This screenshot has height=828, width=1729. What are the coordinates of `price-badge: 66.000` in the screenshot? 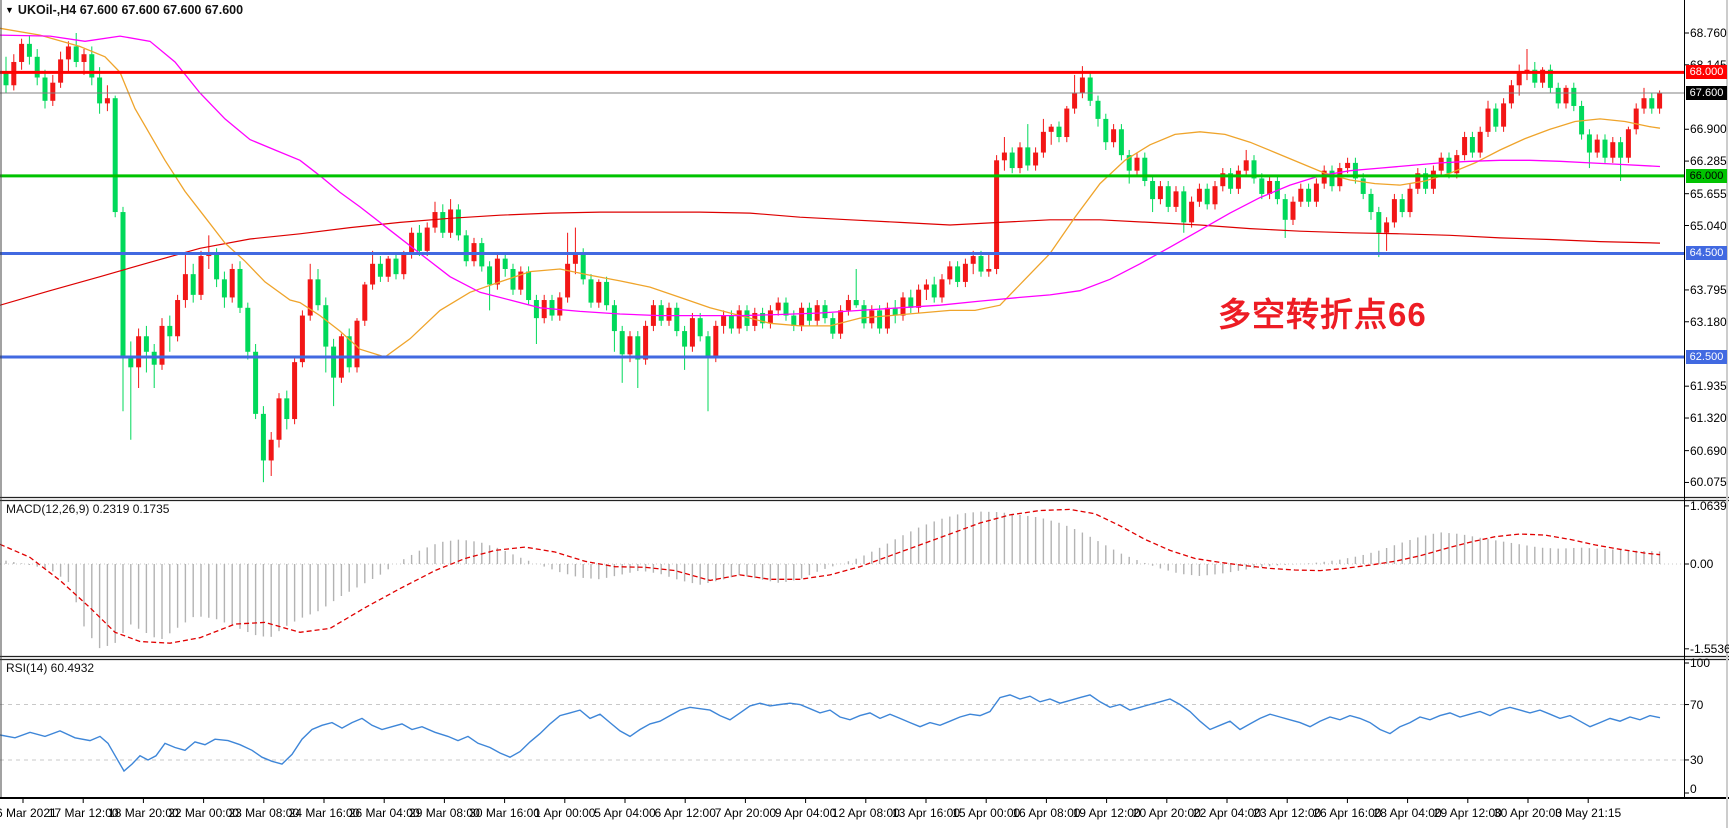 It's located at (1706, 175).